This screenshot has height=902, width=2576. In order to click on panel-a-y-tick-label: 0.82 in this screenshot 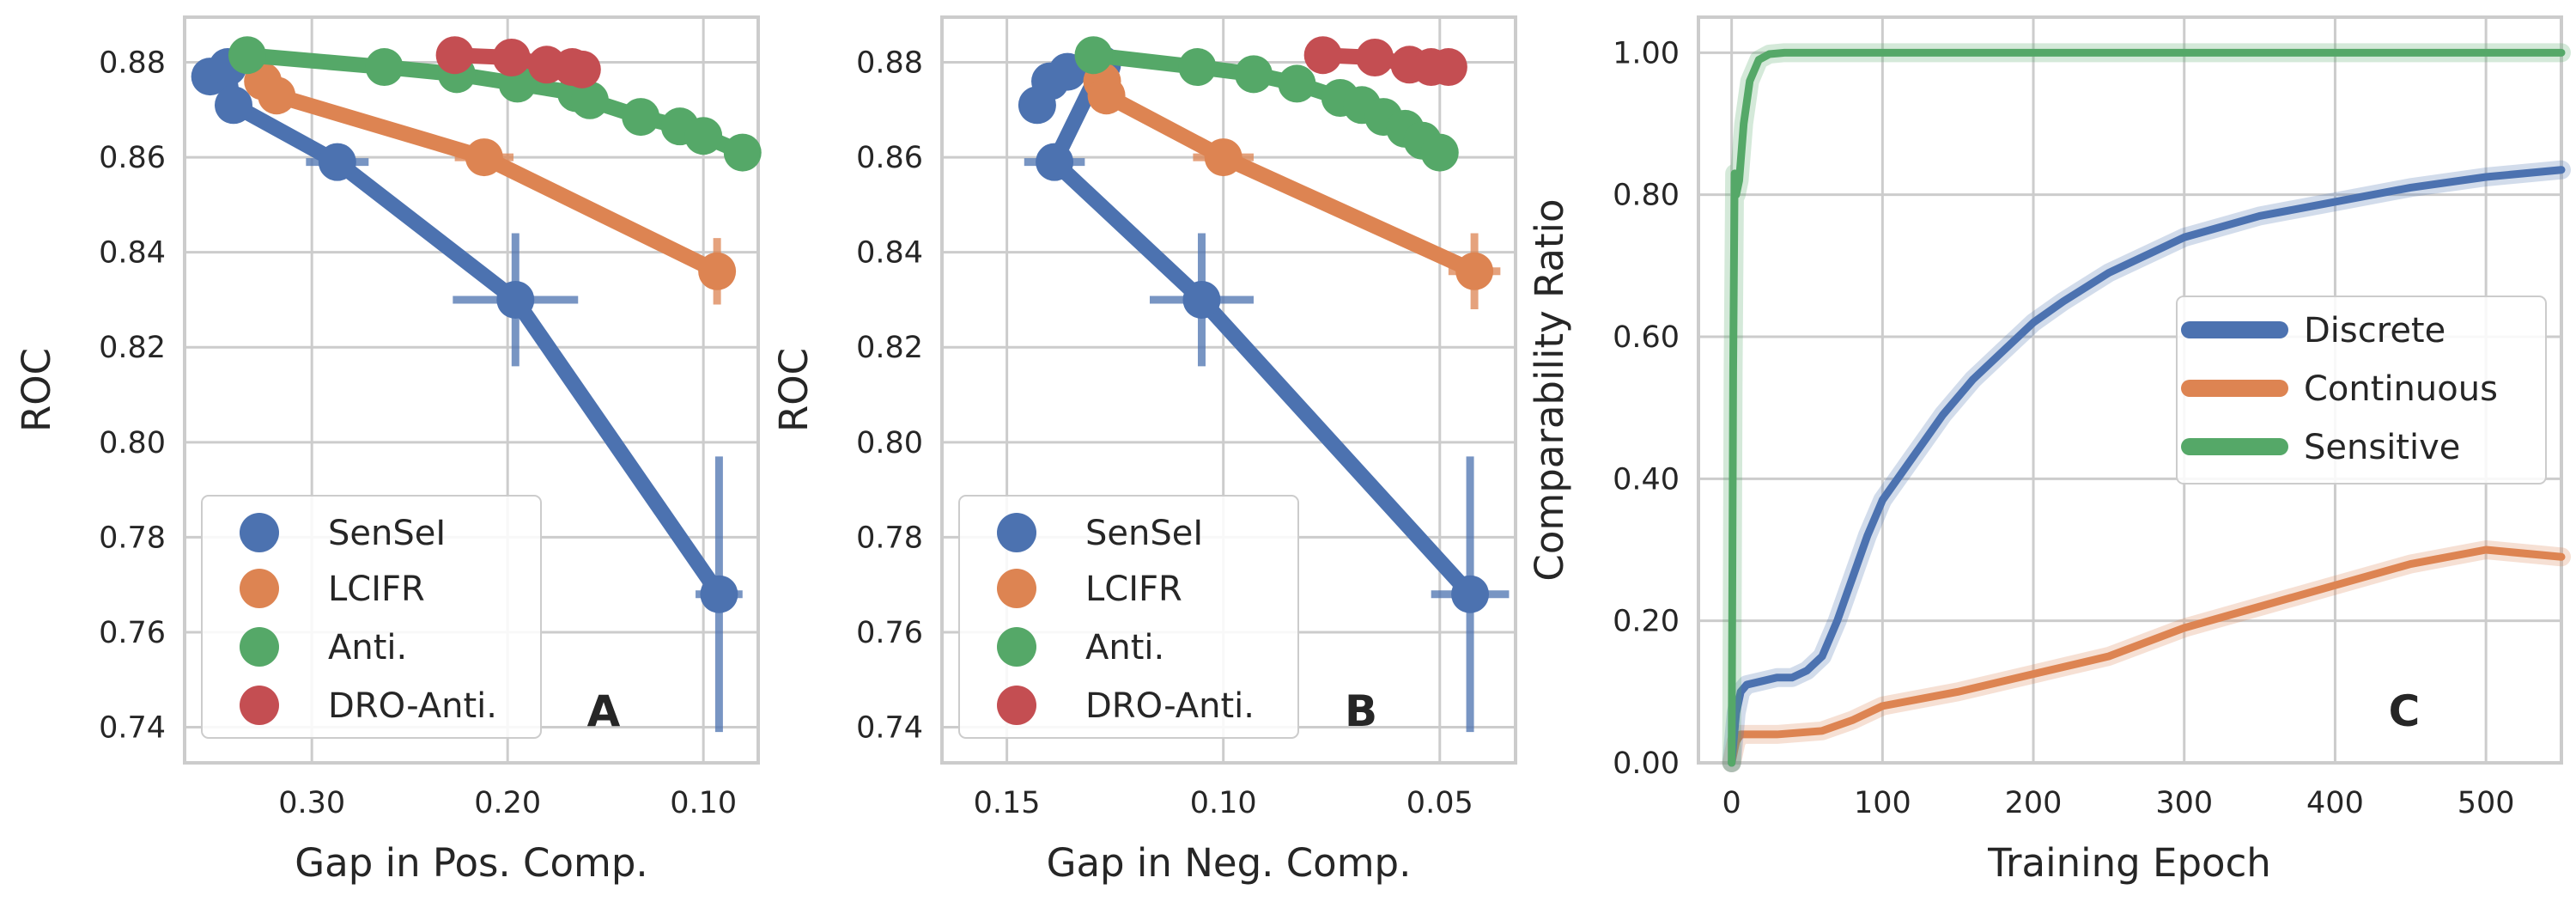, I will do `click(132, 348)`.